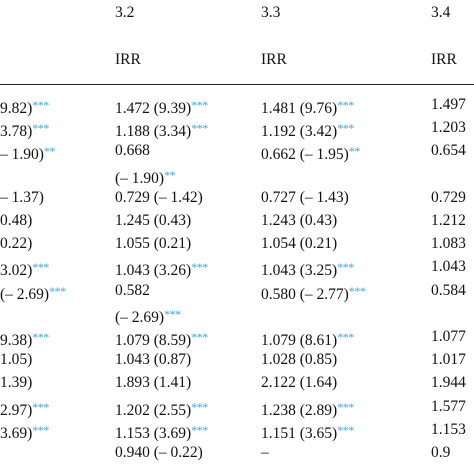 The width and height of the screenshot is (474, 474). Describe the element at coordinates (299, 220) in the screenshot. I see `table-cell: 1.243 (0.43)` at that location.